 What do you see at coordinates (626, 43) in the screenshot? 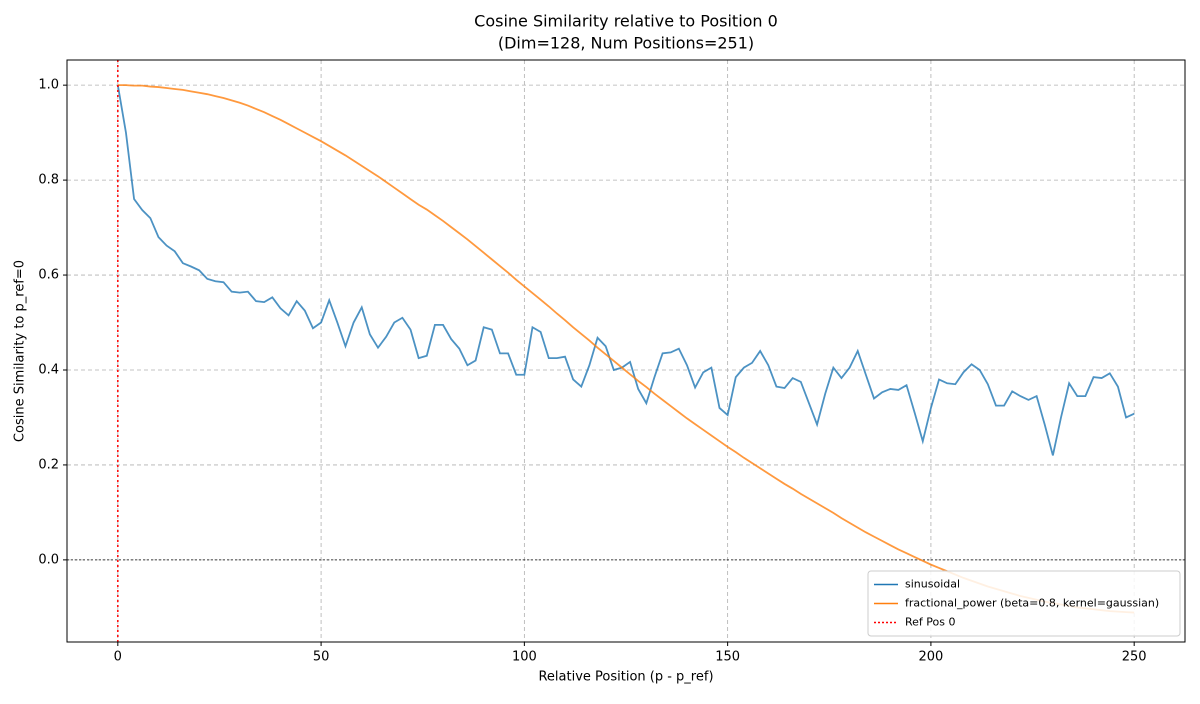
I see `chart-subtitle: (Dim=128, Num Positions=251)` at bounding box center [626, 43].